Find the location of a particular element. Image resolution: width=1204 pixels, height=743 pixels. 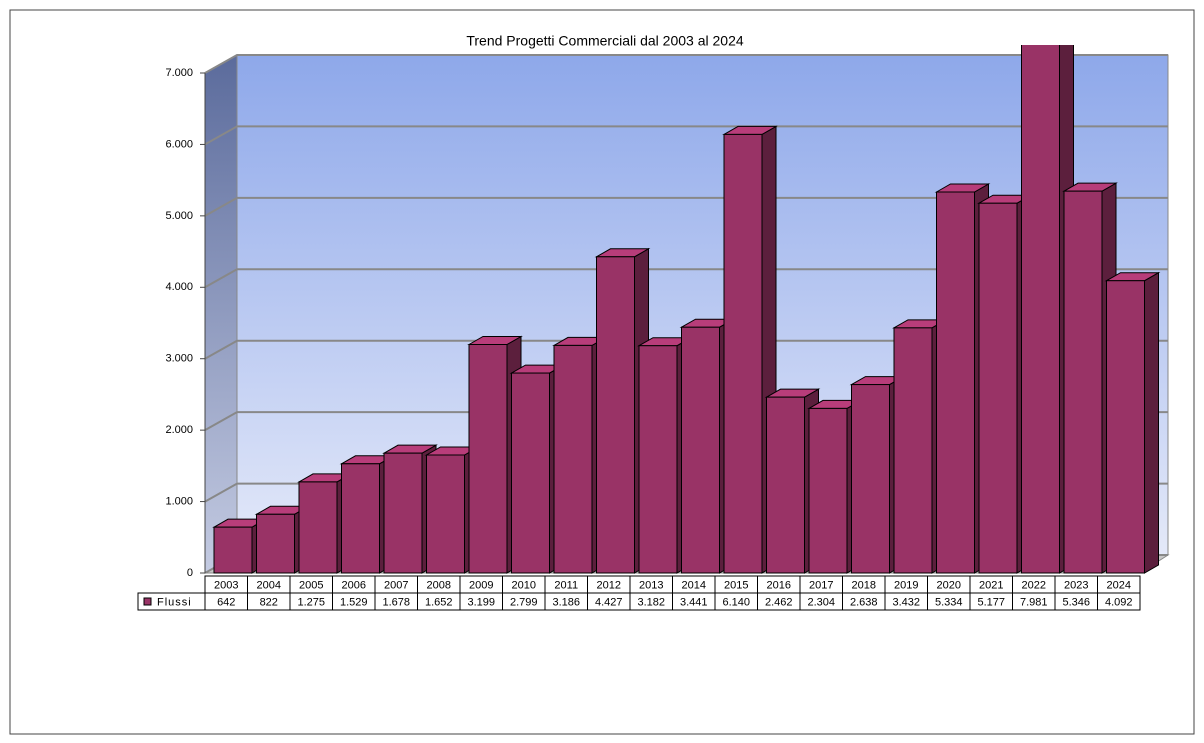

data-label: 5.346 is located at coordinates (1076, 602).